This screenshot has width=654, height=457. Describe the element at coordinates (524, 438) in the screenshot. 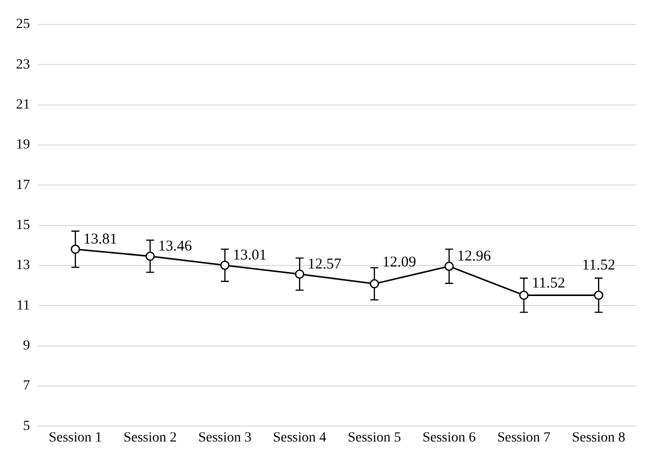

I see `x-tick-label: Session 7` at that location.